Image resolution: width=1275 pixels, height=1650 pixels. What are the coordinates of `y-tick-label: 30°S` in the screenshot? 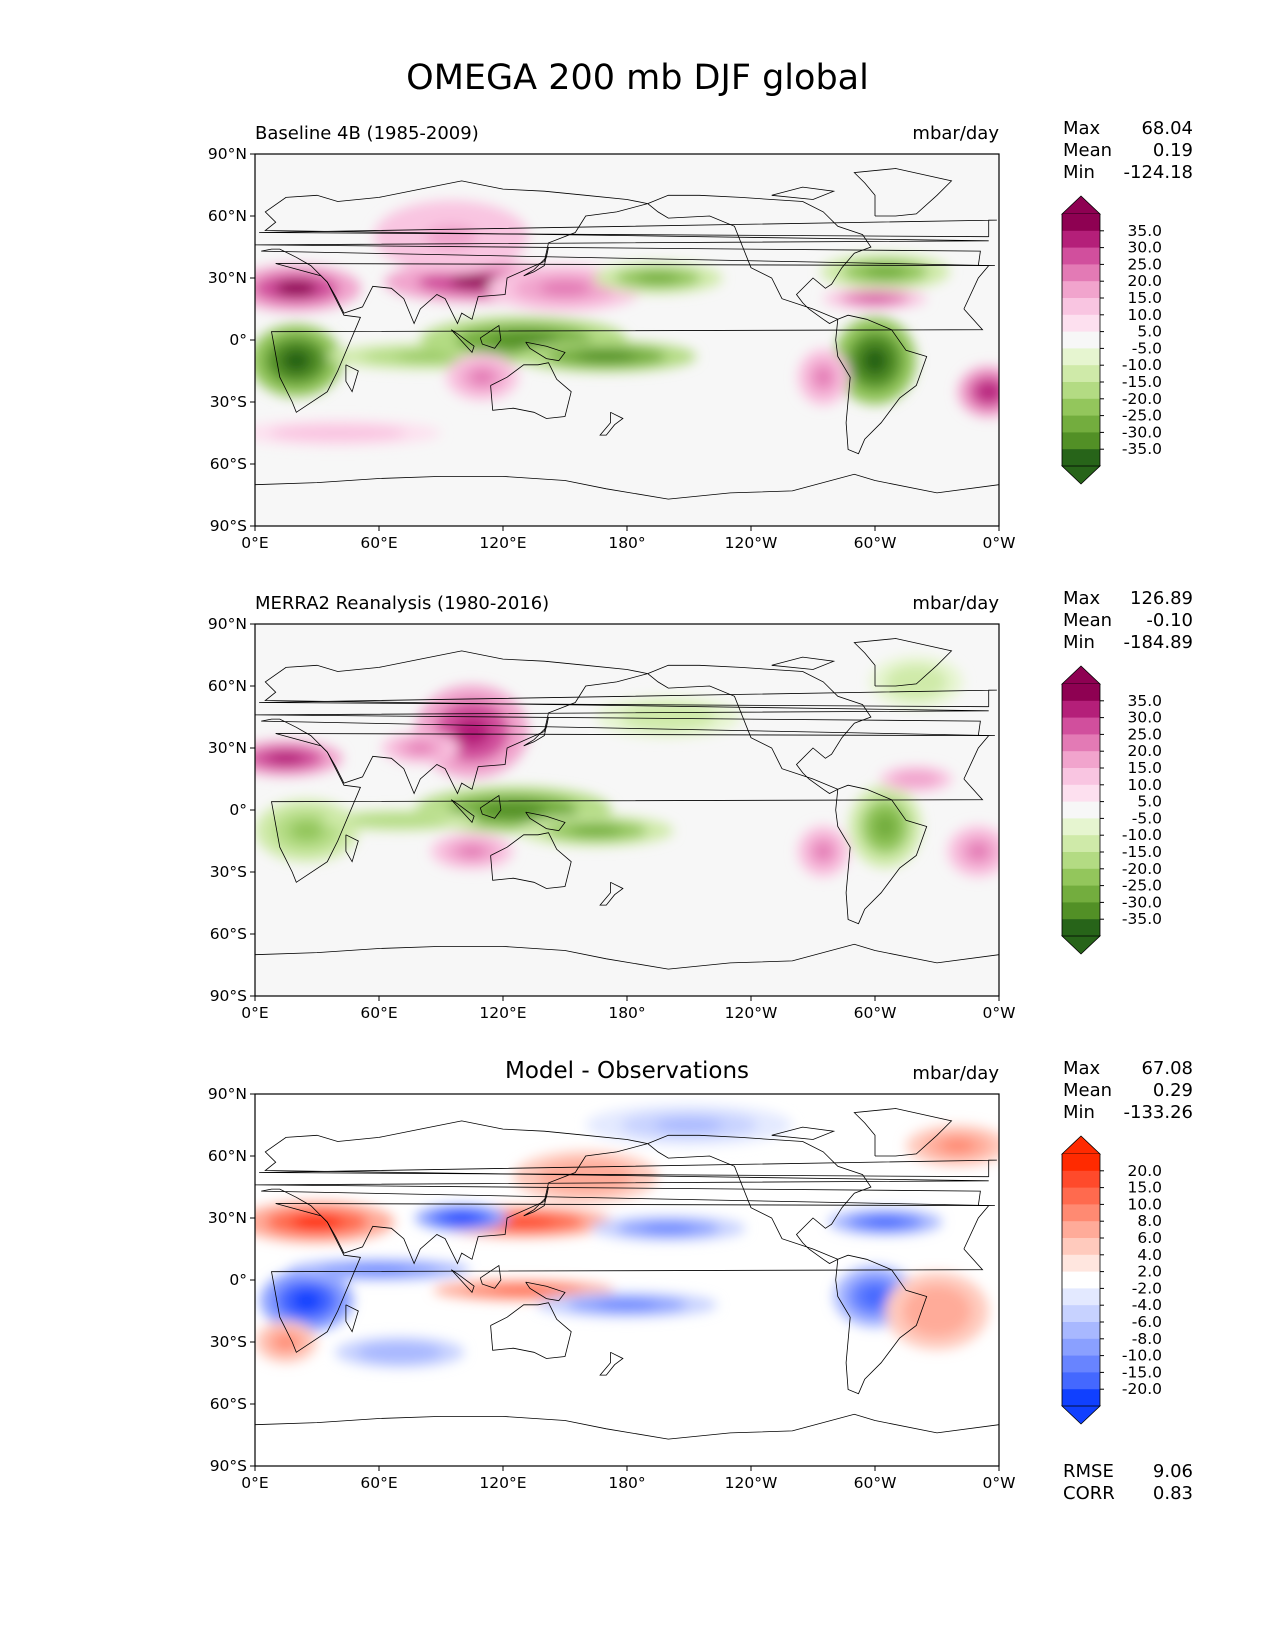 It's located at (228, 402).